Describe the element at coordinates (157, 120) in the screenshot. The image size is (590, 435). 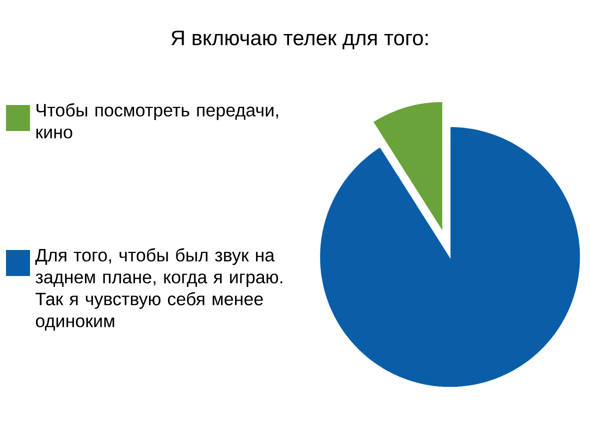
I see `legend-label: Чтобы посмотреть передачи, кино` at that location.